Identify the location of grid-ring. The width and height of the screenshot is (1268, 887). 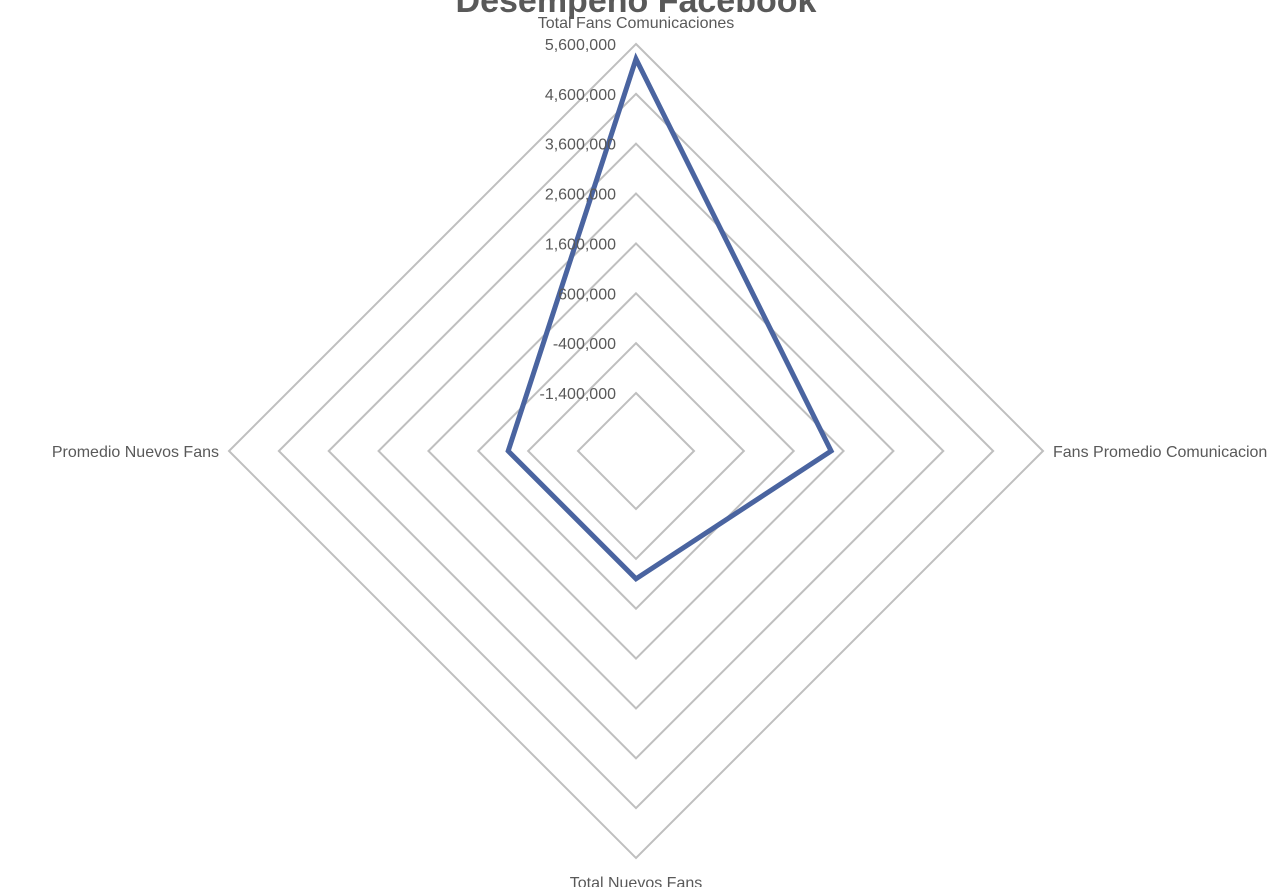
(636, 451).